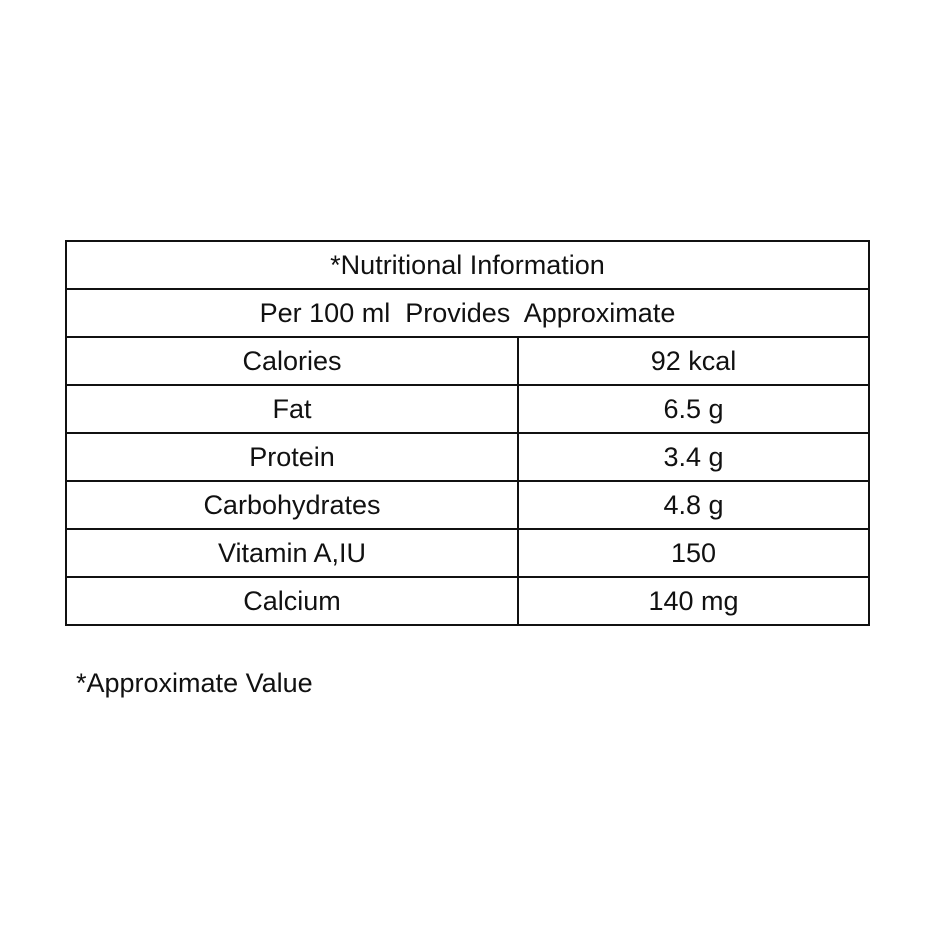 This screenshot has width=940, height=940. I want to click on nutrient-amount: 92 kcal, so click(693, 361).